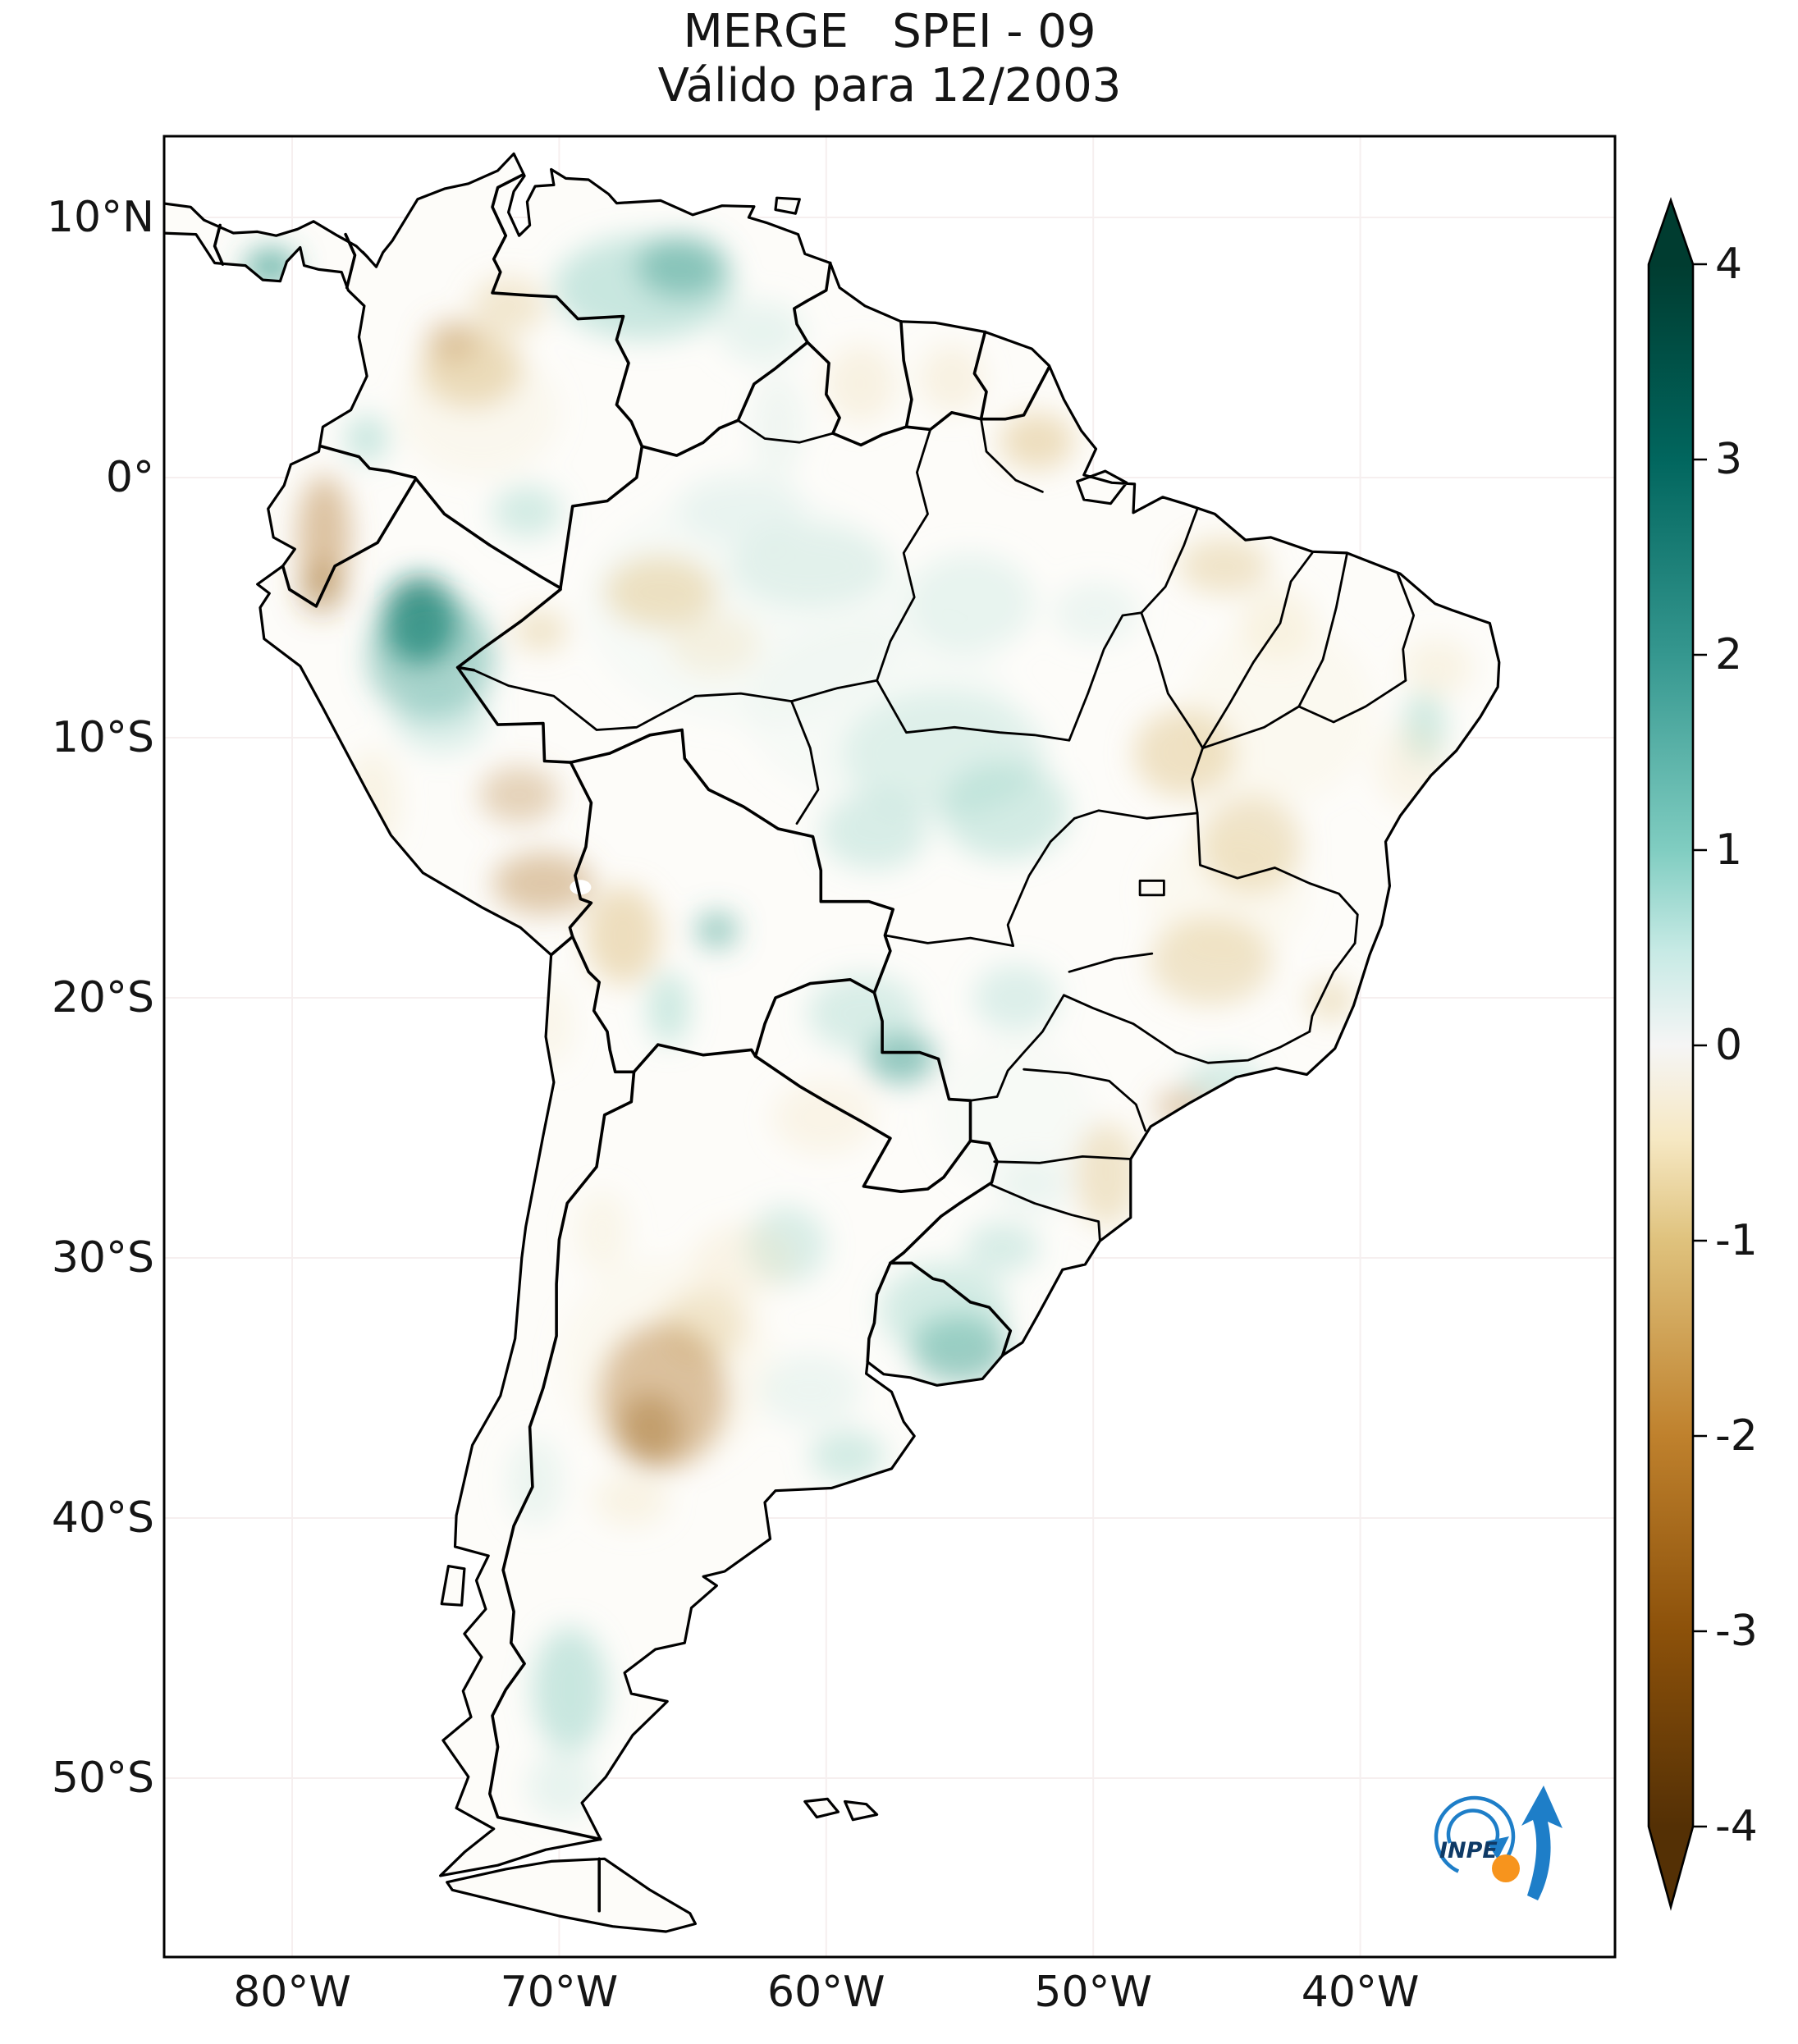 Image resolution: width=1798 pixels, height=2044 pixels. What do you see at coordinates (1497, 1847) in the screenshot?
I see `inpe-logo-arrowhead-icon` at bounding box center [1497, 1847].